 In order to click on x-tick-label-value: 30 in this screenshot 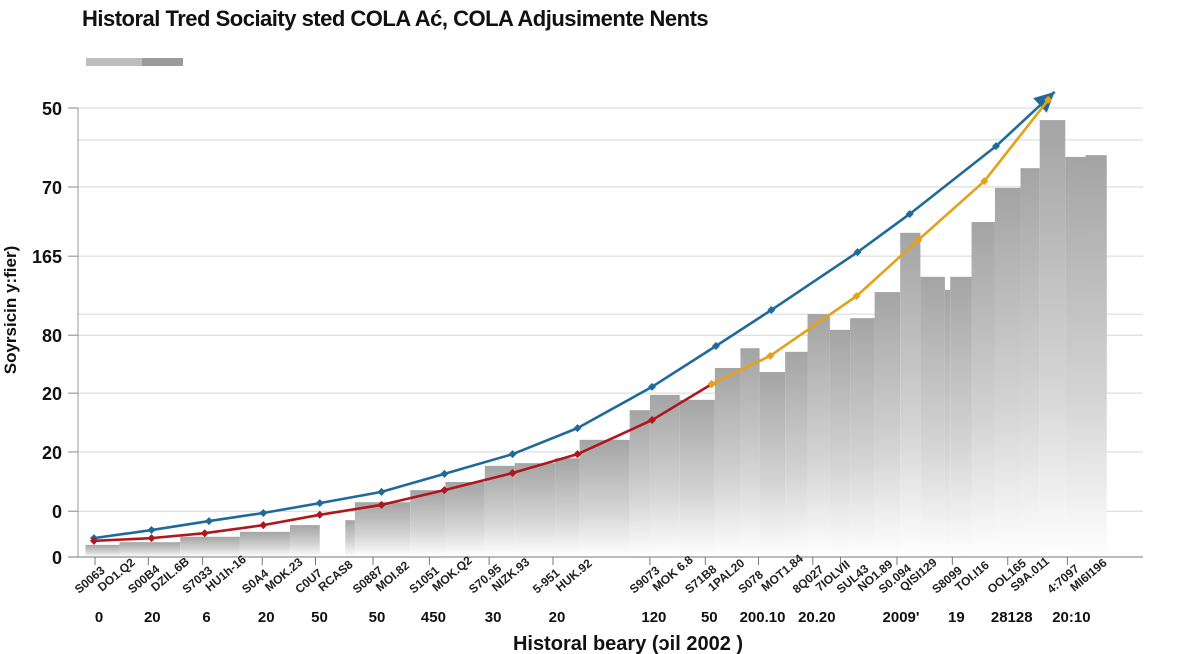, I will do `click(493, 617)`.